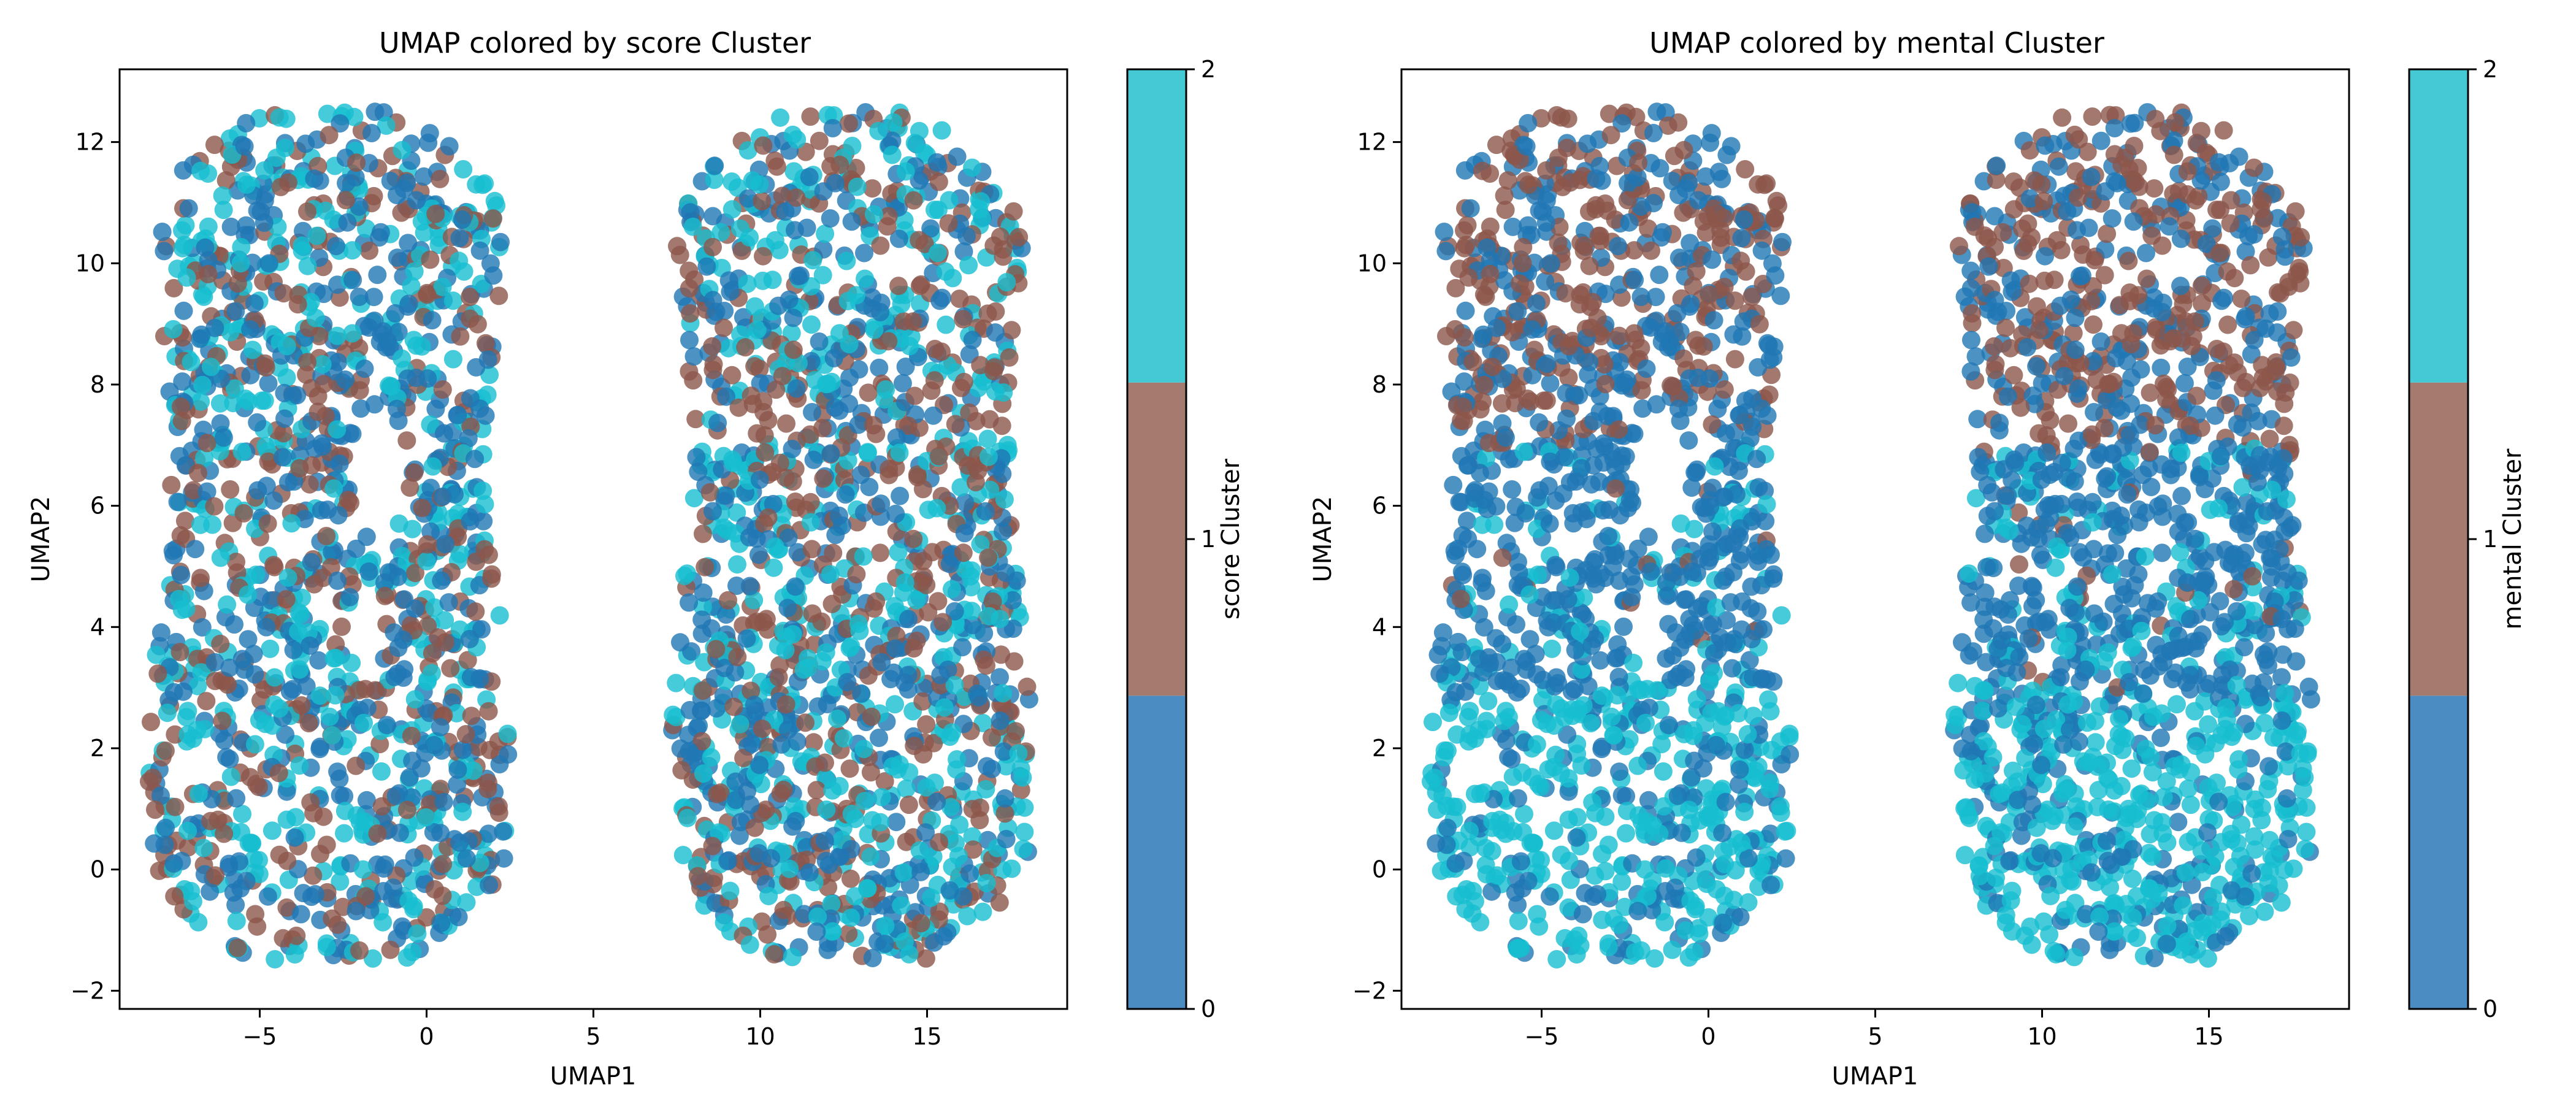  Describe the element at coordinates (1231, 538) in the screenshot. I see `colorbar-label: score Cluster` at that location.